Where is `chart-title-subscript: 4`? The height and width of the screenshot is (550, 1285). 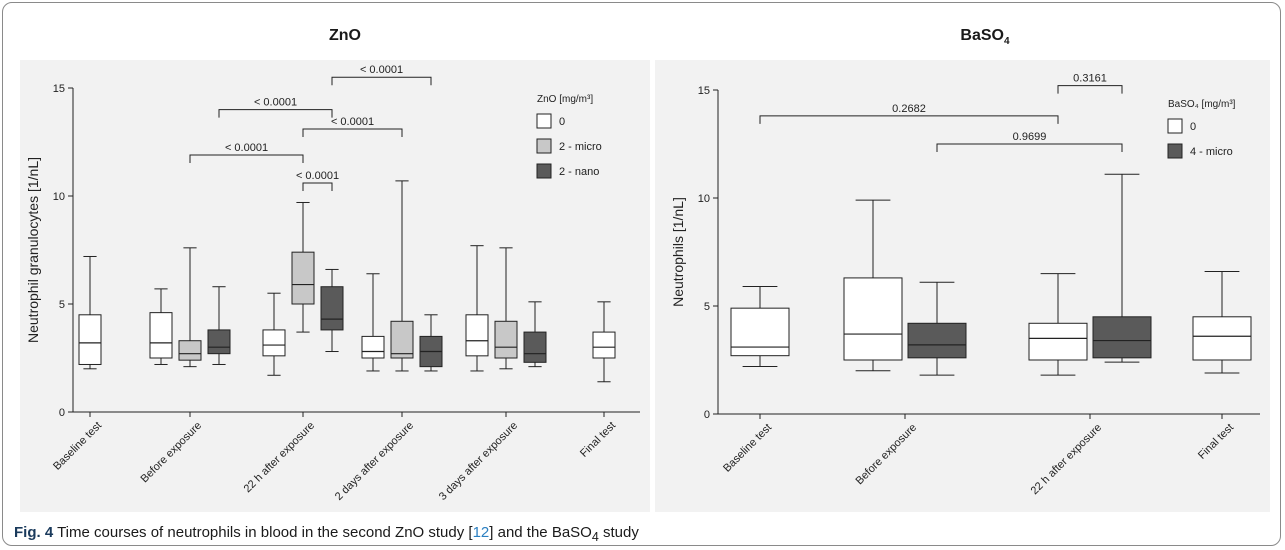 chart-title-subscript: 4 is located at coordinates (1007, 41).